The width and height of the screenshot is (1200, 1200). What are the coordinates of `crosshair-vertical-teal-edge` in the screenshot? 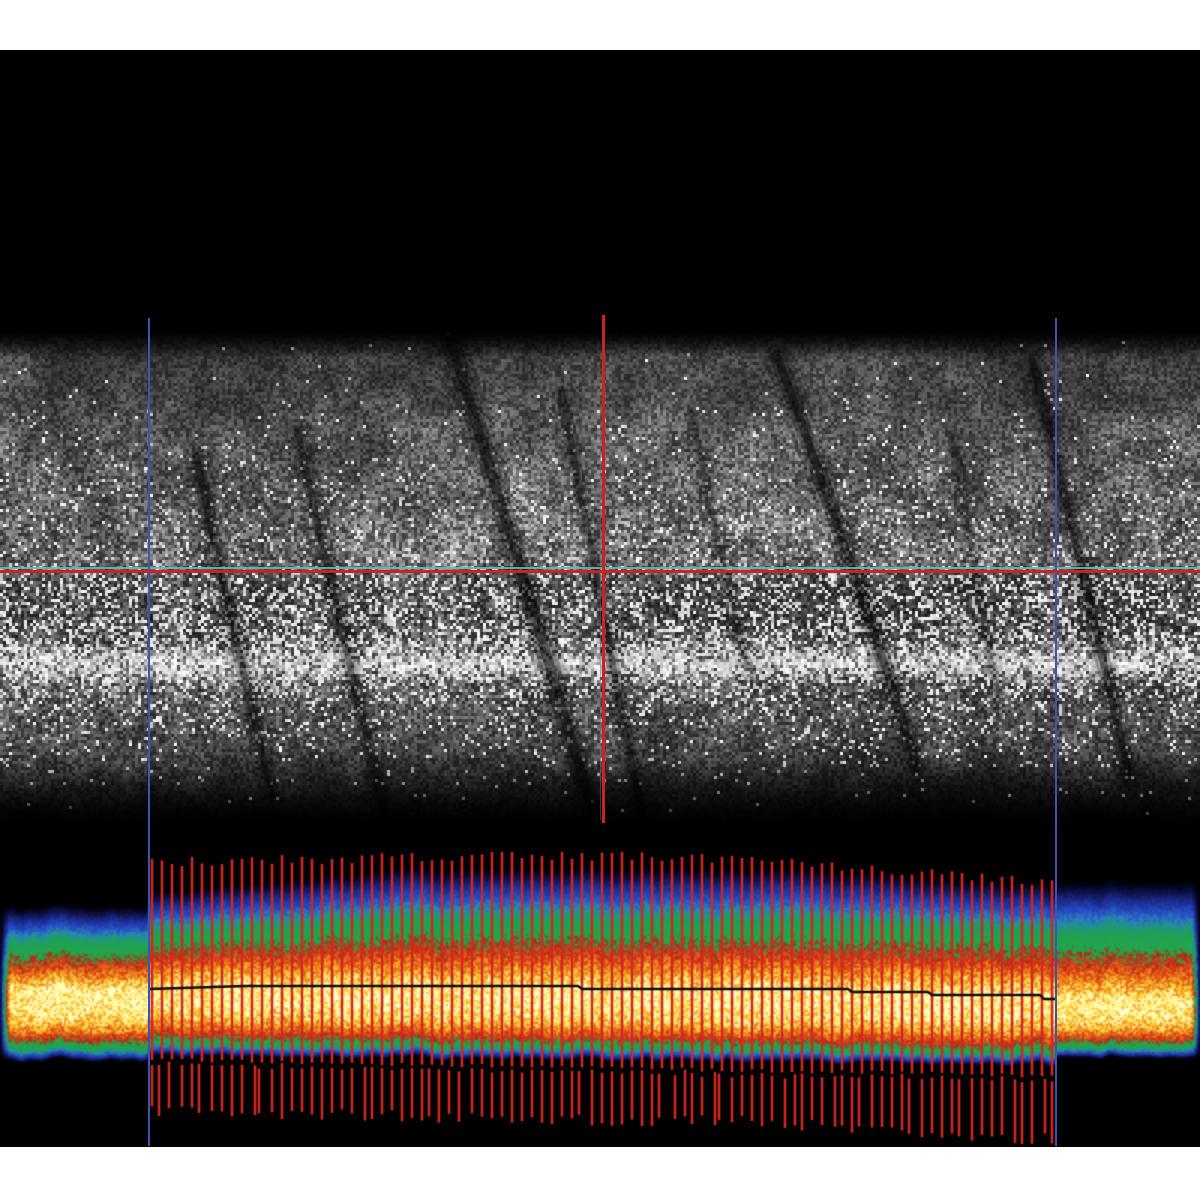 It's located at (600, 625).